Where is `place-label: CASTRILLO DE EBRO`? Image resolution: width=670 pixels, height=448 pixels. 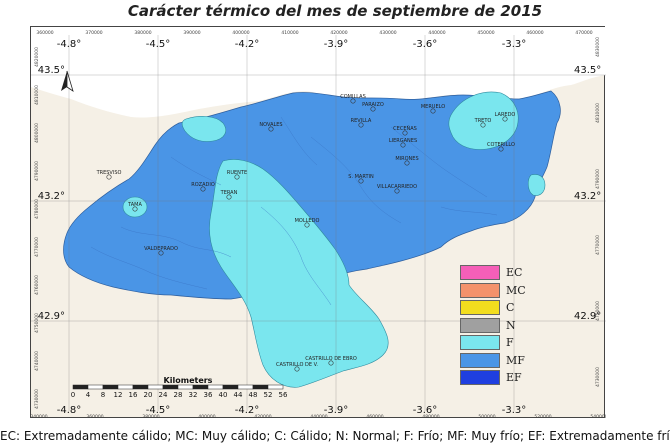 place-label: CASTRILLO DE EBRO is located at coordinates (331, 359).